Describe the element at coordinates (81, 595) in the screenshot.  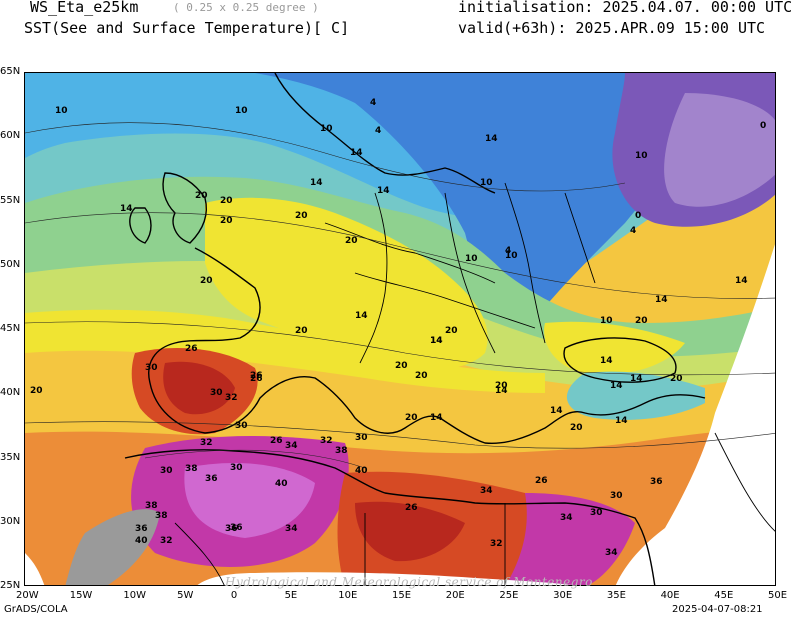
I see `lon-tick-label: 15W` at that location.